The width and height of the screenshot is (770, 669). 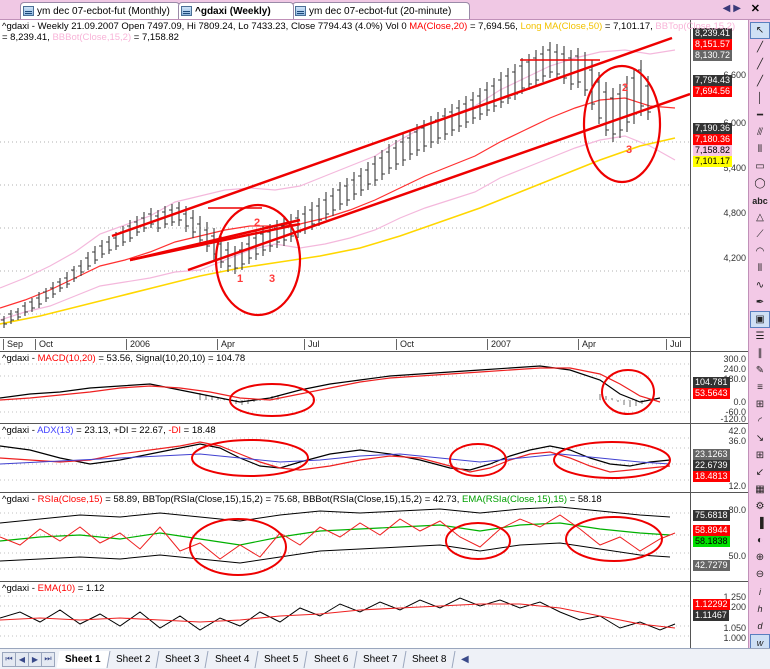 What do you see at coordinates (380, 659) in the screenshot?
I see `sheet-tab-7: Sheet 7` at bounding box center [380, 659].